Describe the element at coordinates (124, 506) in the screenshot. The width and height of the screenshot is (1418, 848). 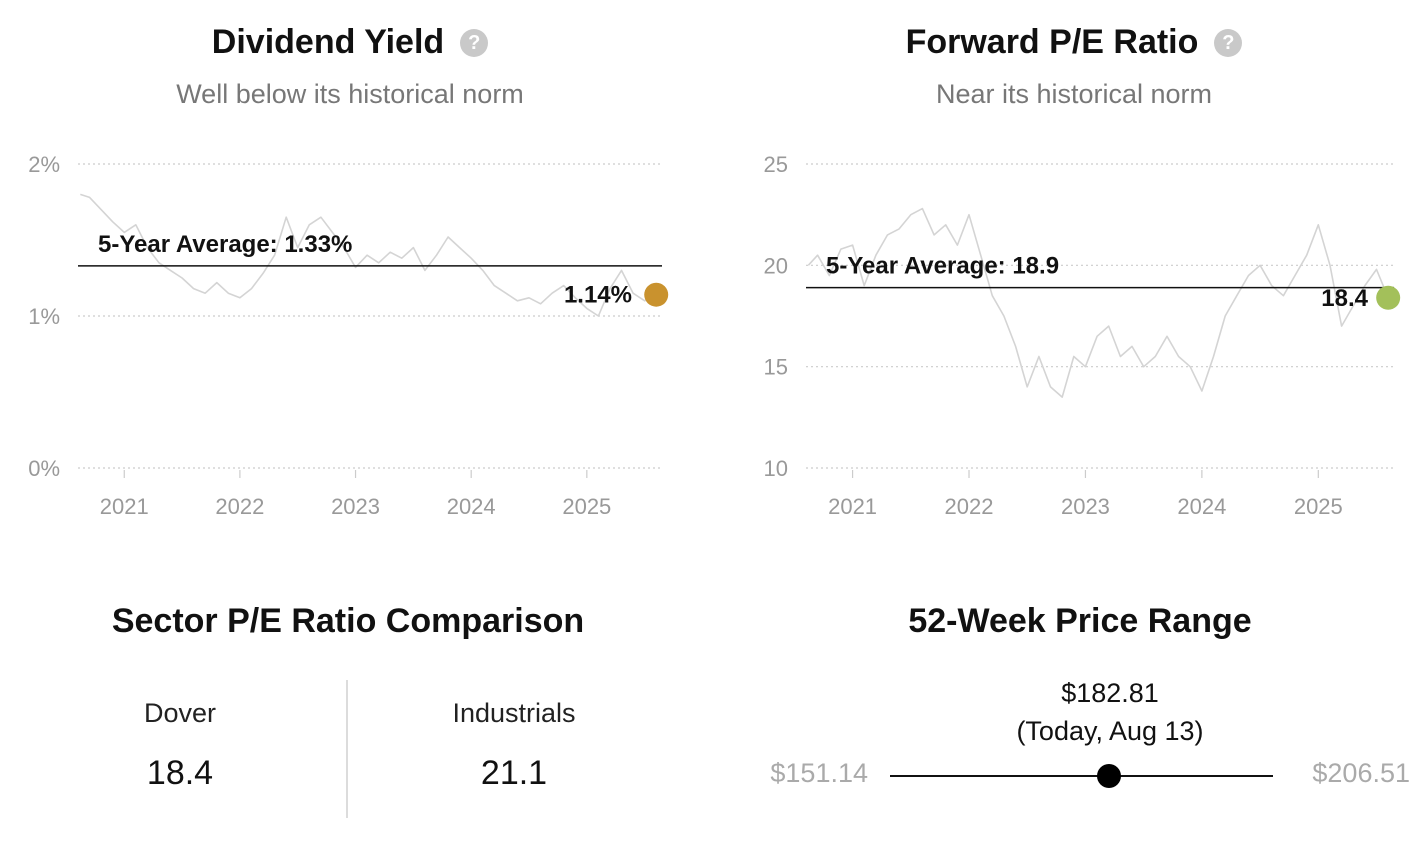
I see `dividend-x-tick-label: 2021` at that location.